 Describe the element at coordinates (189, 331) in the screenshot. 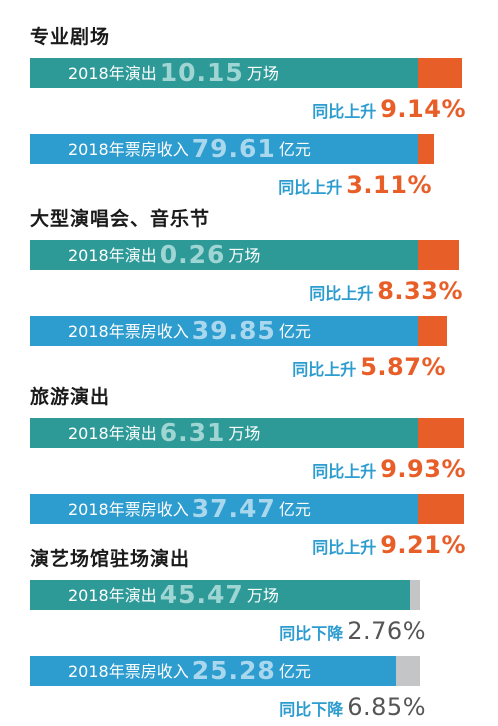

I see `bar-label: 2018年票房收入 39.85 亿元` at that location.